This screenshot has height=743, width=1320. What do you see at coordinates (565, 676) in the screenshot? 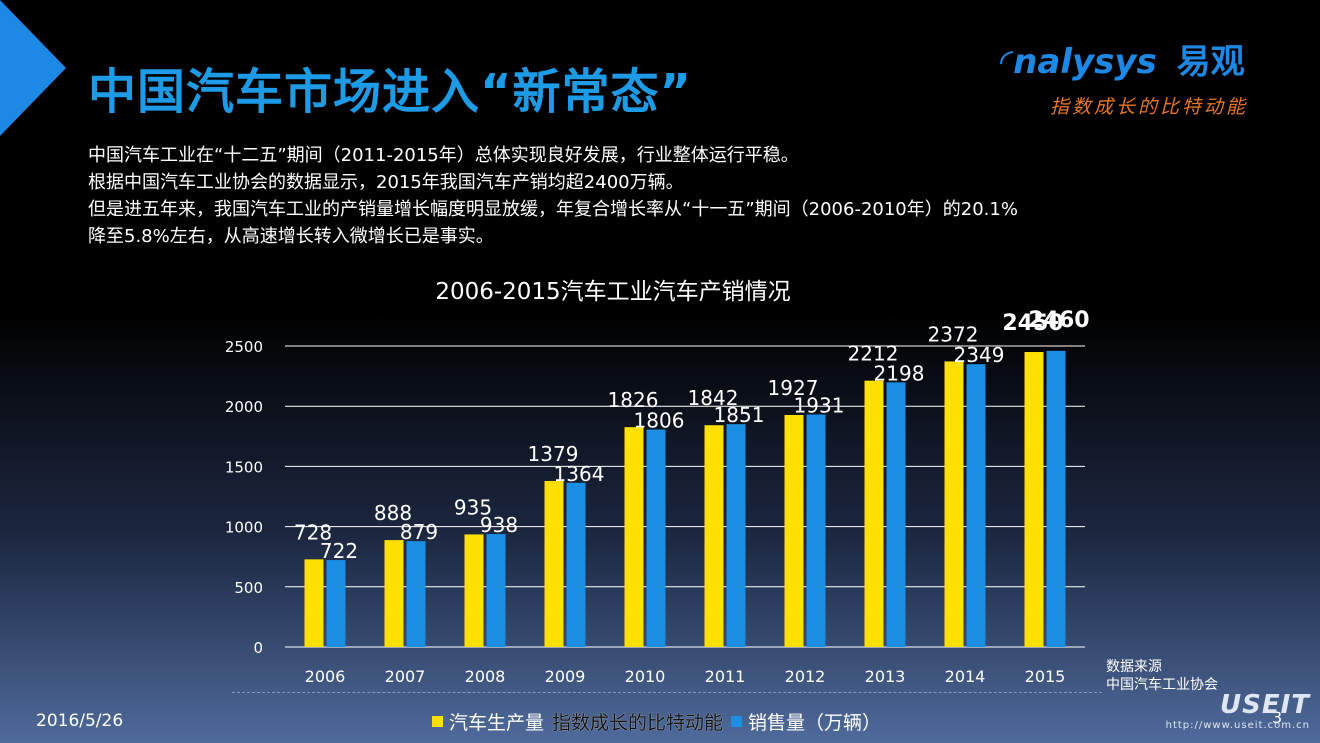
I see `x-tick-label: 2009` at bounding box center [565, 676].